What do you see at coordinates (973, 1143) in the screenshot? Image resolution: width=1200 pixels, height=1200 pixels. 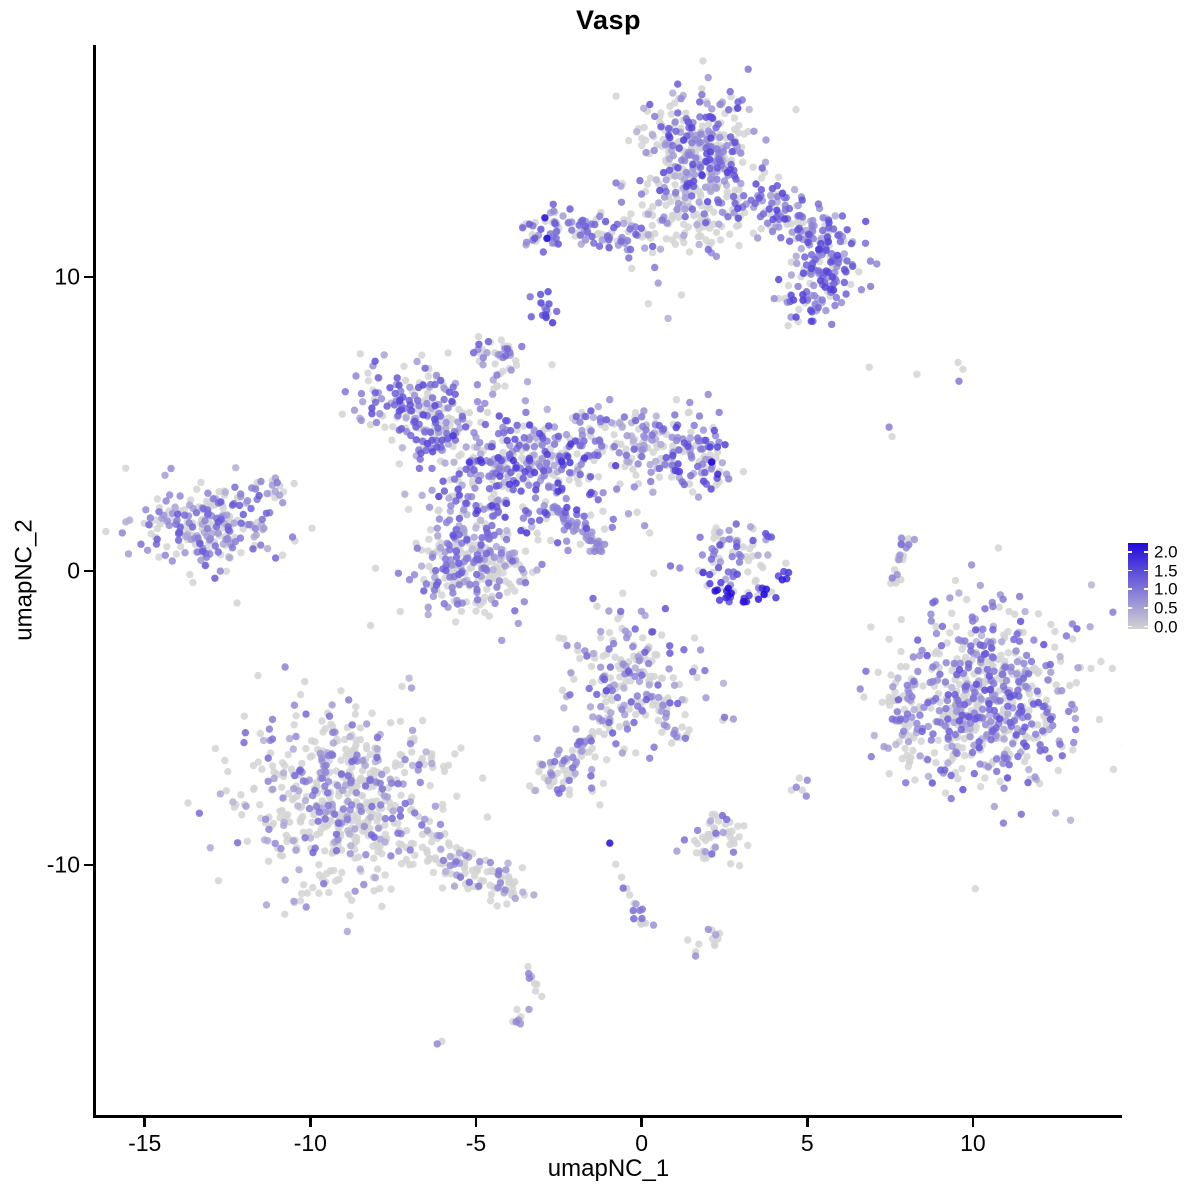 I see `x-tick-label: 10` at bounding box center [973, 1143].